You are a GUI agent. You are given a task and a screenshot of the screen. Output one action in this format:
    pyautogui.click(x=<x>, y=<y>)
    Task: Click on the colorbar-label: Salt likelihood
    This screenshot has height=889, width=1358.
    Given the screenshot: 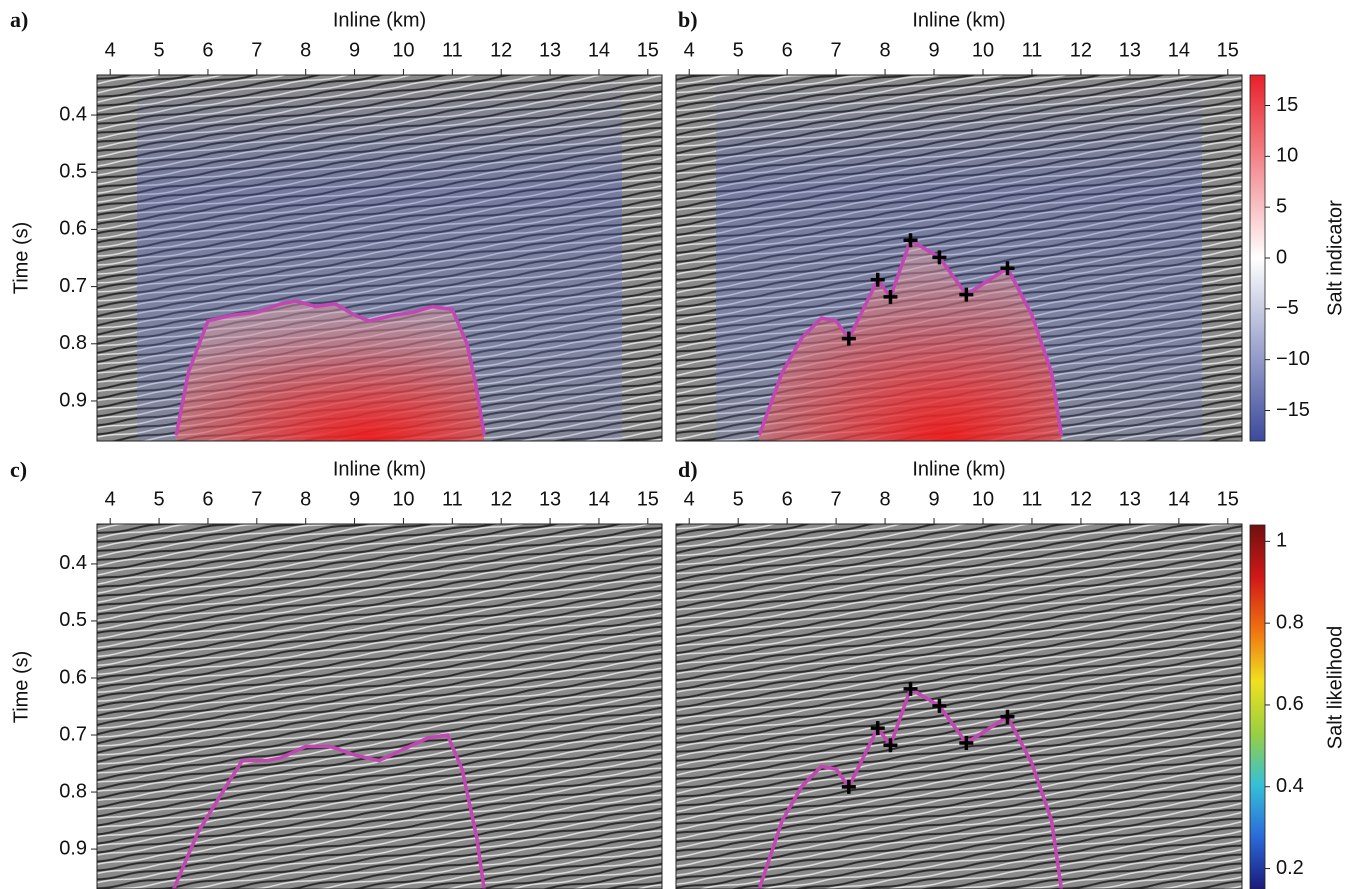 What is the action you would take?
    pyautogui.click(x=1335, y=687)
    